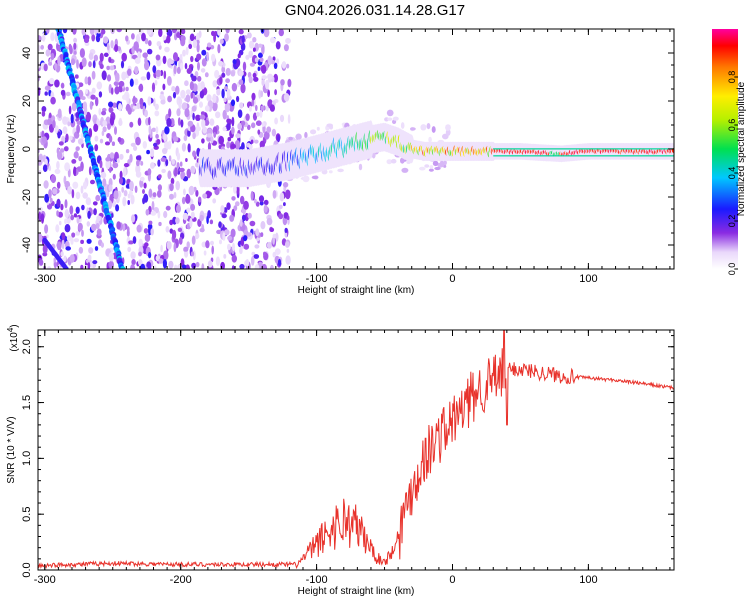 This screenshot has height=600, width=750. I want to click on x-axis-label: Height of straight line (km), so click(356, 290).